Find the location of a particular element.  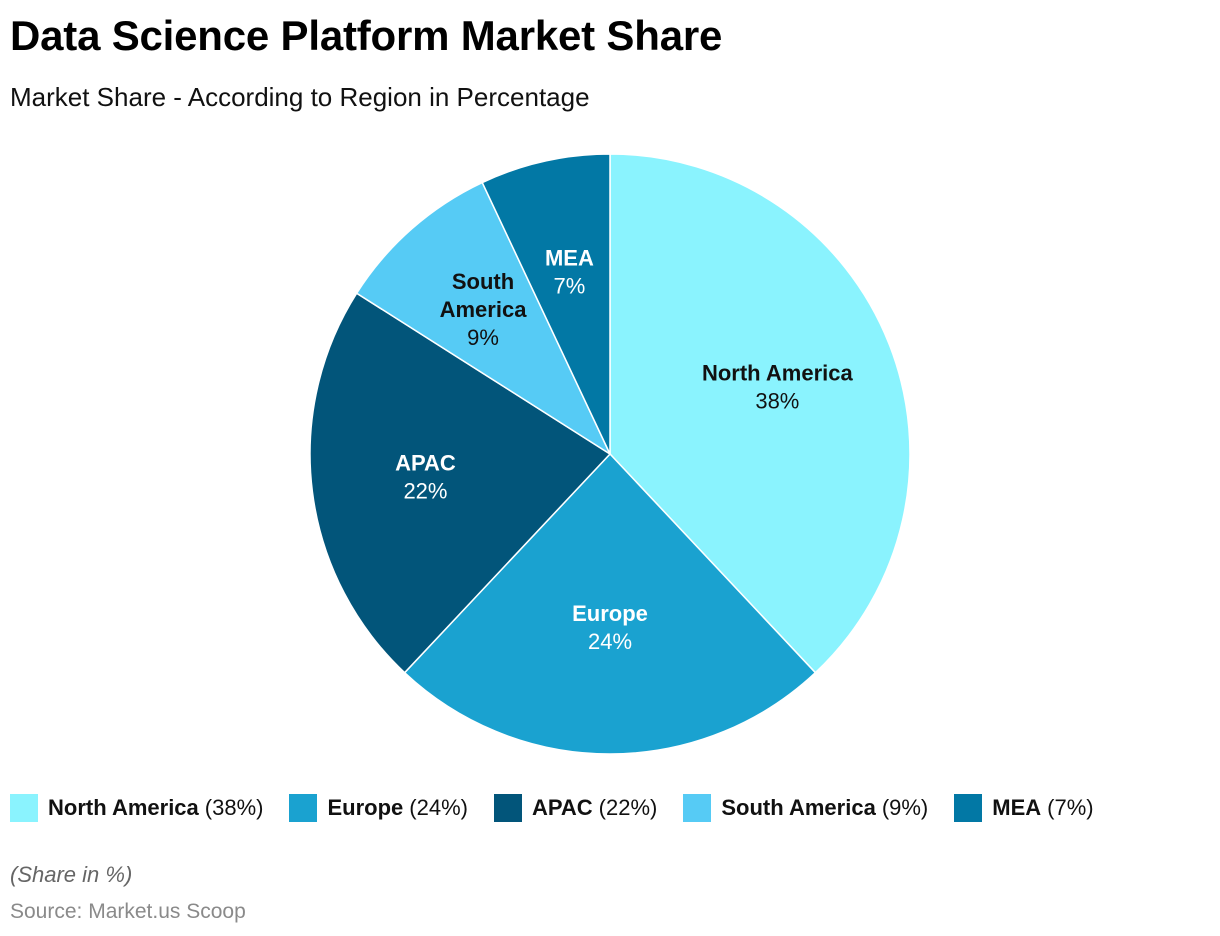

pie-label-name: APAC is located at coordinates (425, 462).